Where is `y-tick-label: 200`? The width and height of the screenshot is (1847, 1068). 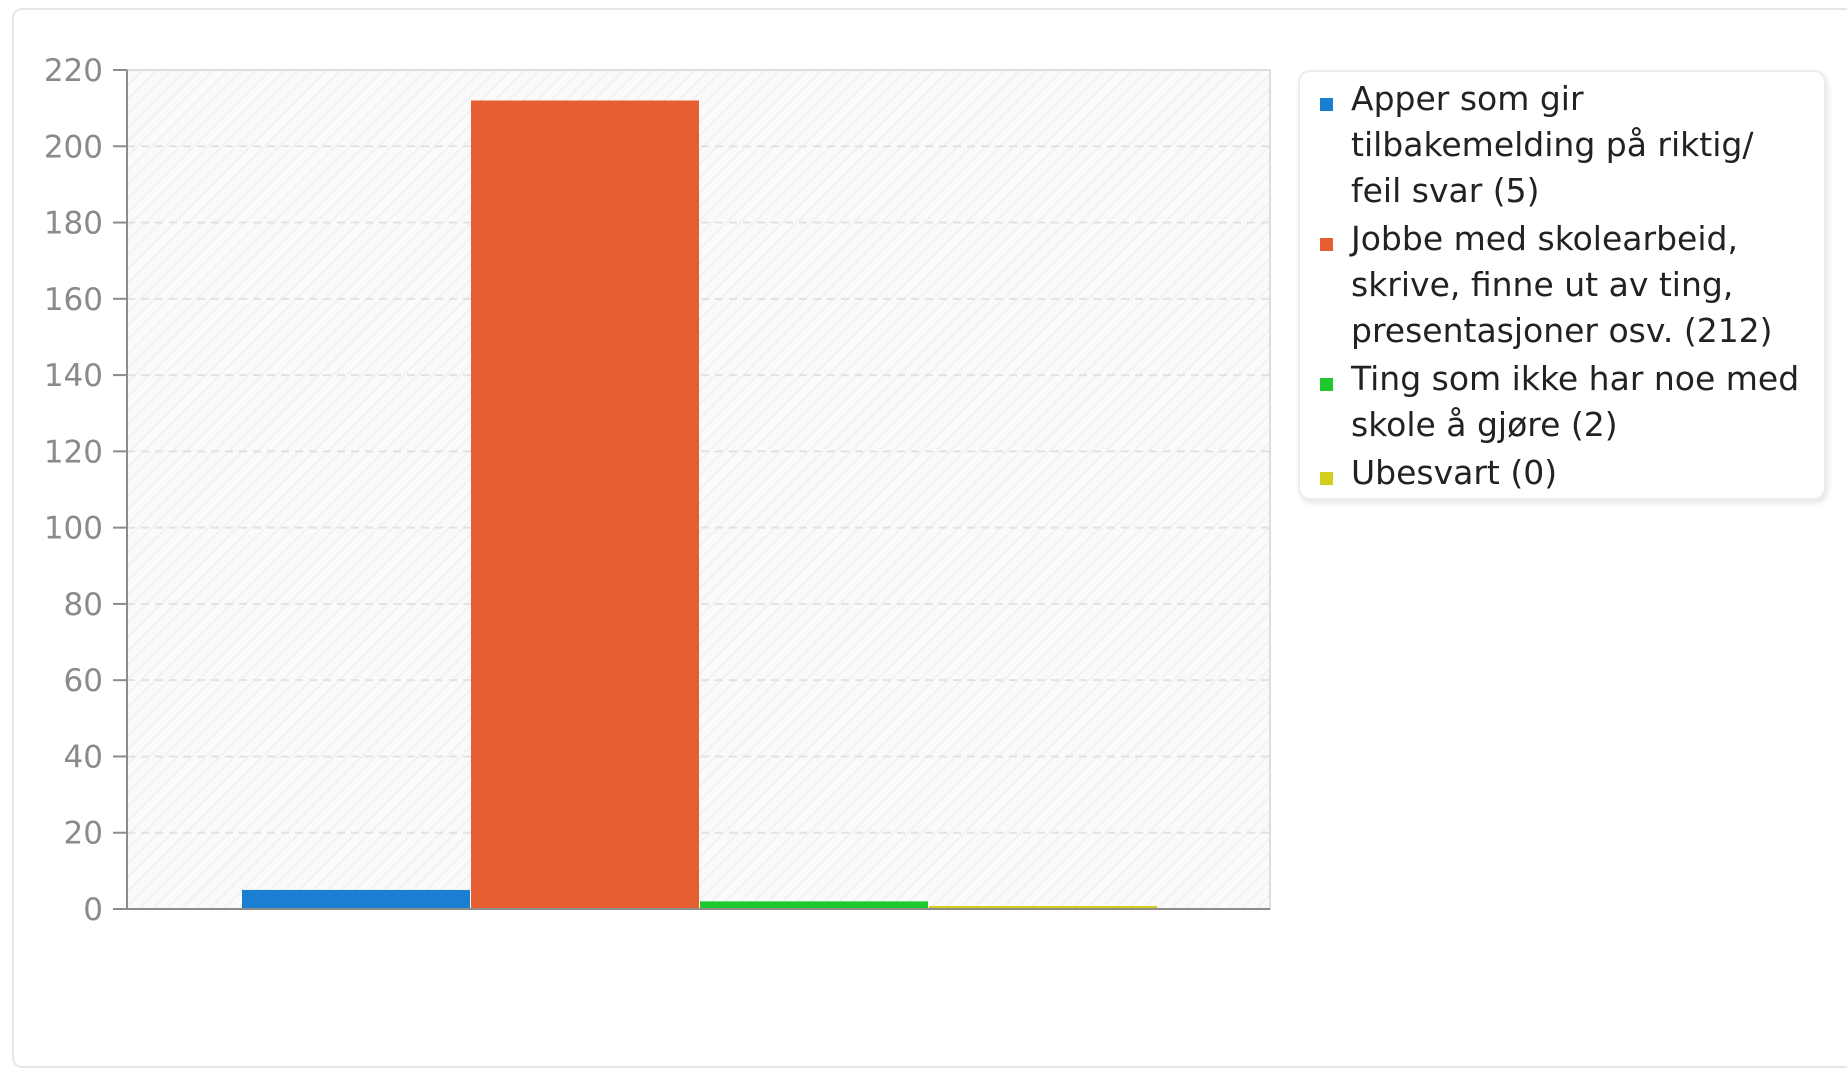
y-tick-label: 200 is located at coordinates (73, 147).